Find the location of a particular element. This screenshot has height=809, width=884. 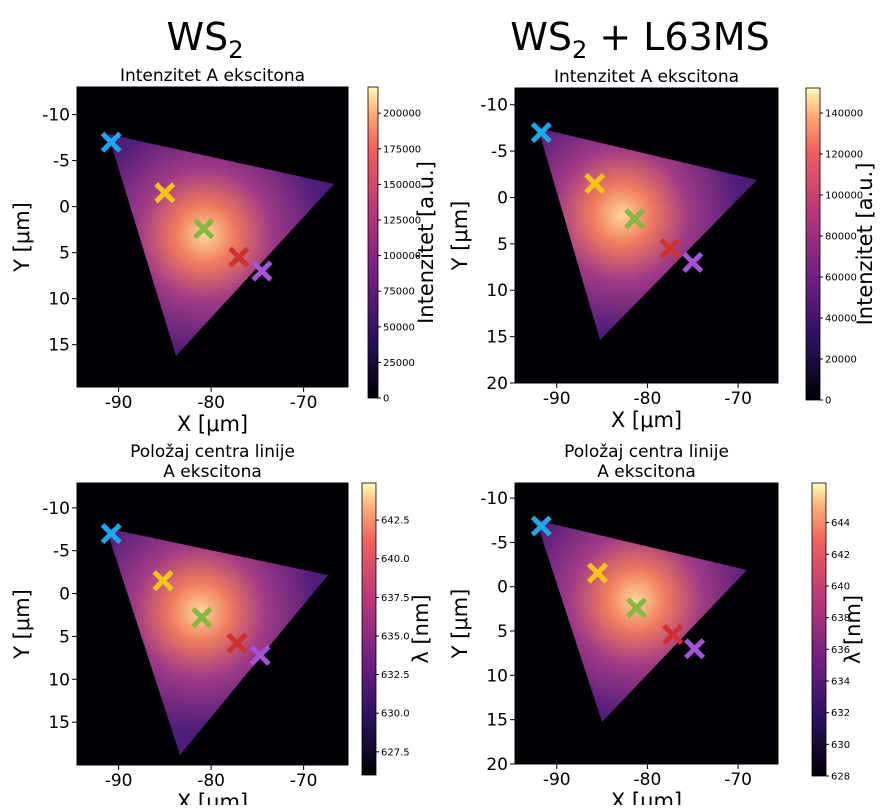

colorbar-tick-label: 40000 is located at coordinates (841, 319).